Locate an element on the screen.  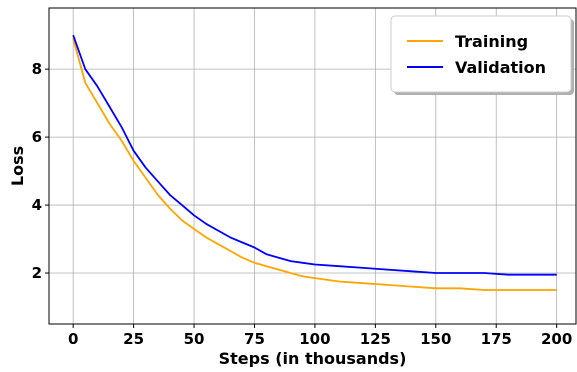
y-tick-label: 8 is located at coordinates (37, 69).